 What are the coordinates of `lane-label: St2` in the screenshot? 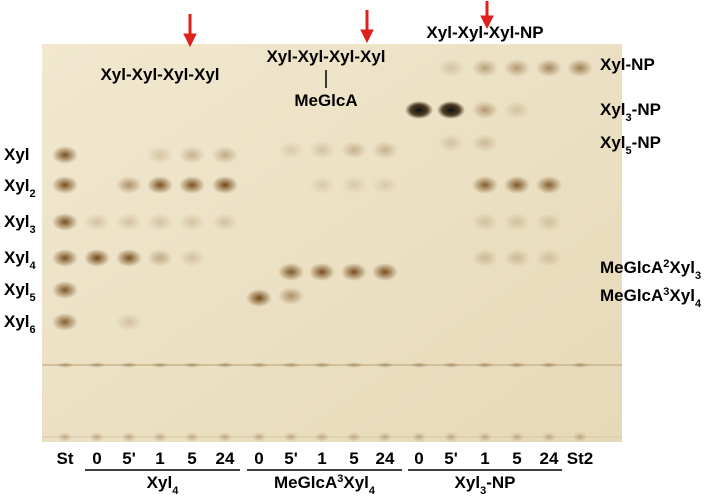 It's located at (580, 458).